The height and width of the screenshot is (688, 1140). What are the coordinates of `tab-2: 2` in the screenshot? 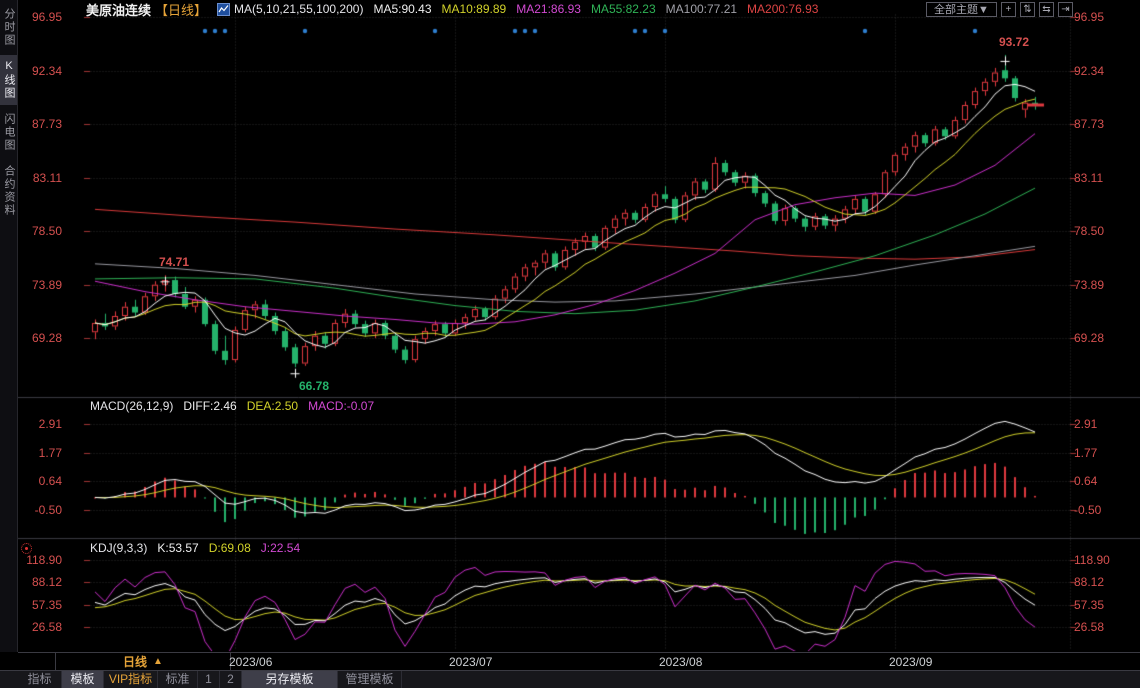 It's located at (231, 679).